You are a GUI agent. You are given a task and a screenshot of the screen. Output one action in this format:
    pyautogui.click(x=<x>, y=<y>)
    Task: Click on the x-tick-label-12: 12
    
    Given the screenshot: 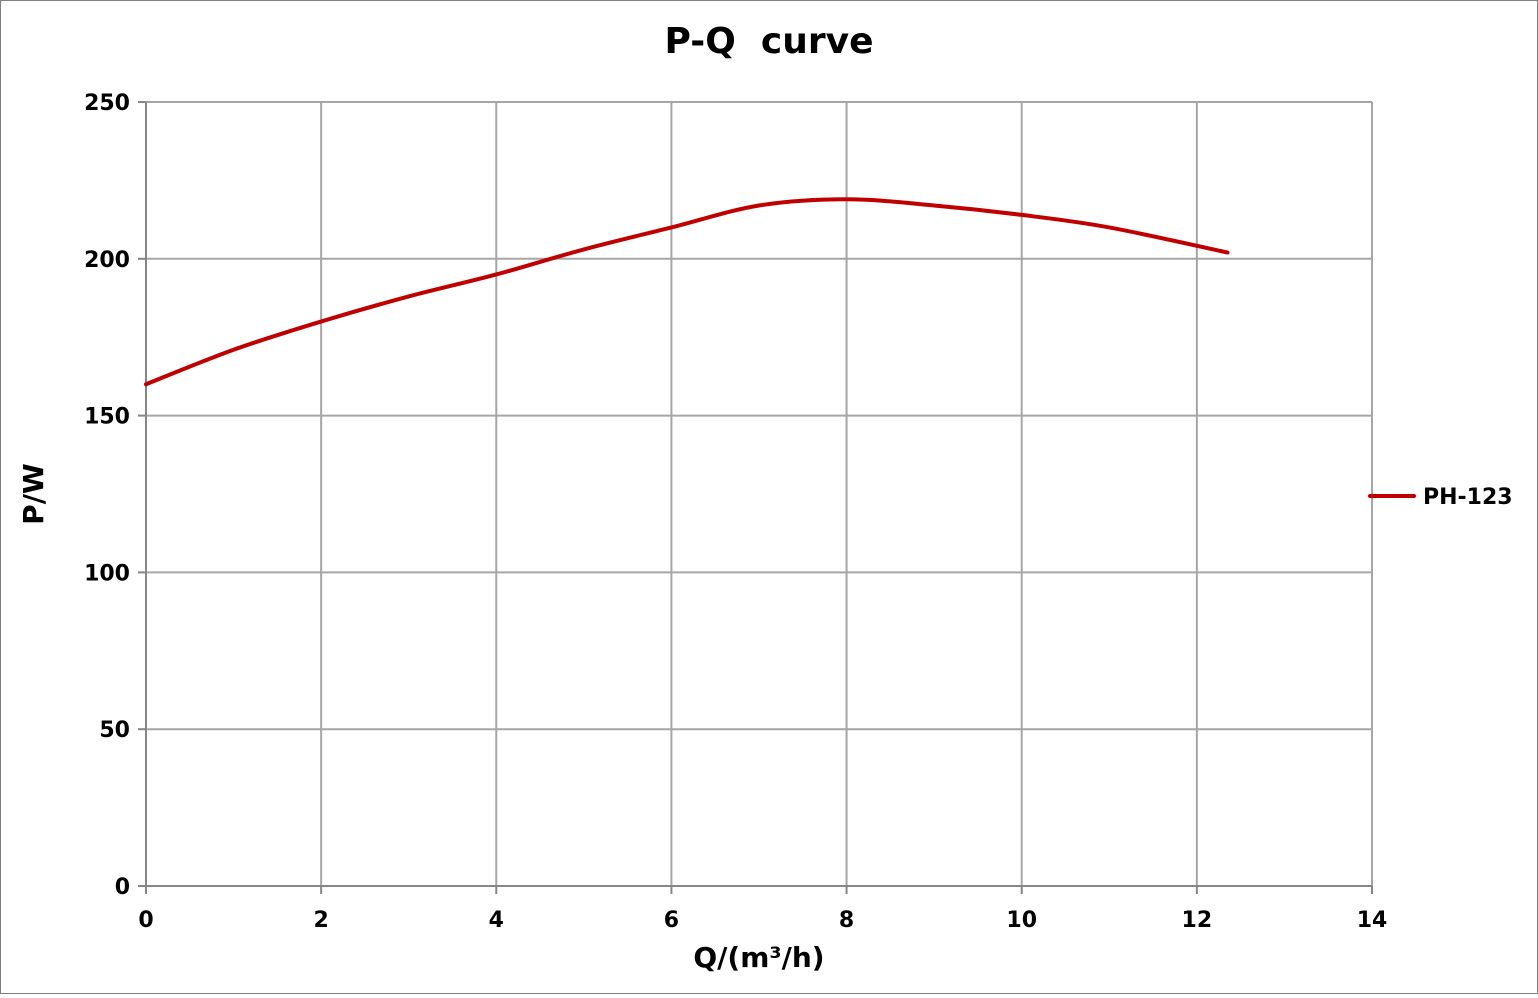 What is the action you would take?
    pyautogui.click(x=1197, y=920)
    